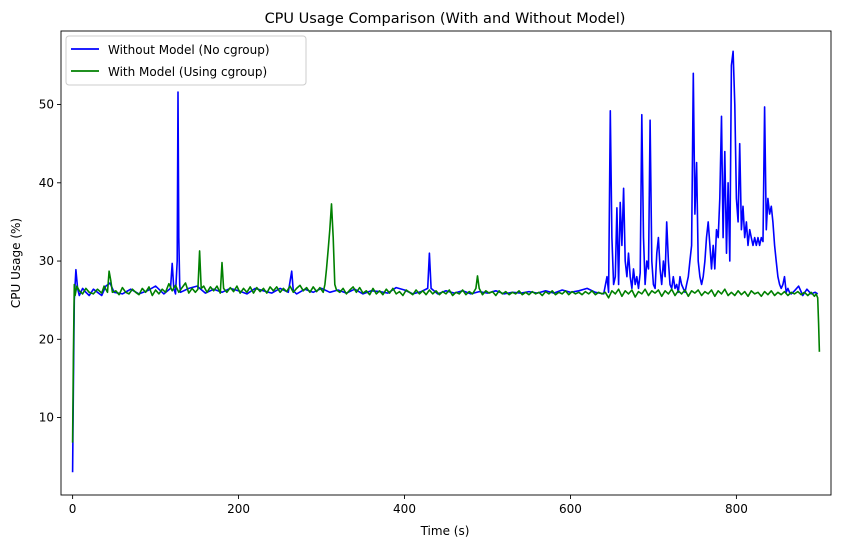 This screenshot has width=841, height=547. I want to click on x-tick-label: 200, so click(238, 509).